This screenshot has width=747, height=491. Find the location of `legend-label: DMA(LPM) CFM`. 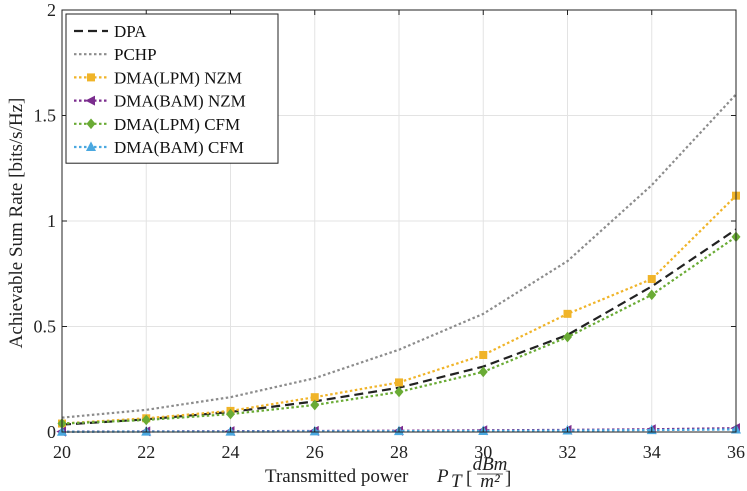

legend-label: DMA(LPM) CFM is located at coordinates (177, 124).